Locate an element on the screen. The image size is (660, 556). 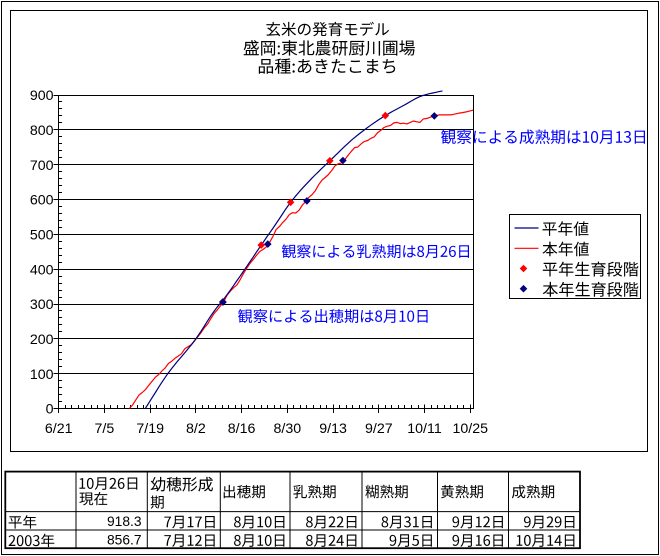
svg-text: 8/16 is located at coordinates (242, 429).